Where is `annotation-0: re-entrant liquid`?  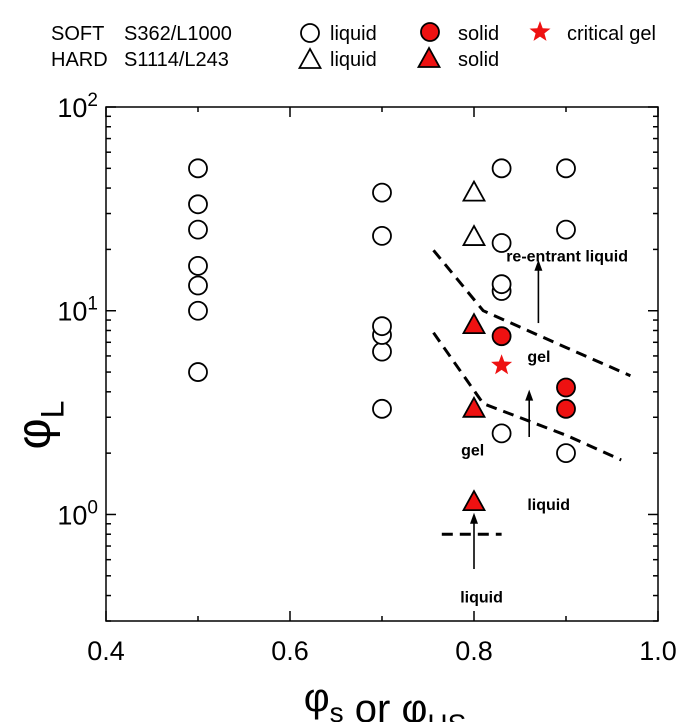
annotation-0: re-entrant liquid is located at coordinates (567, 257).